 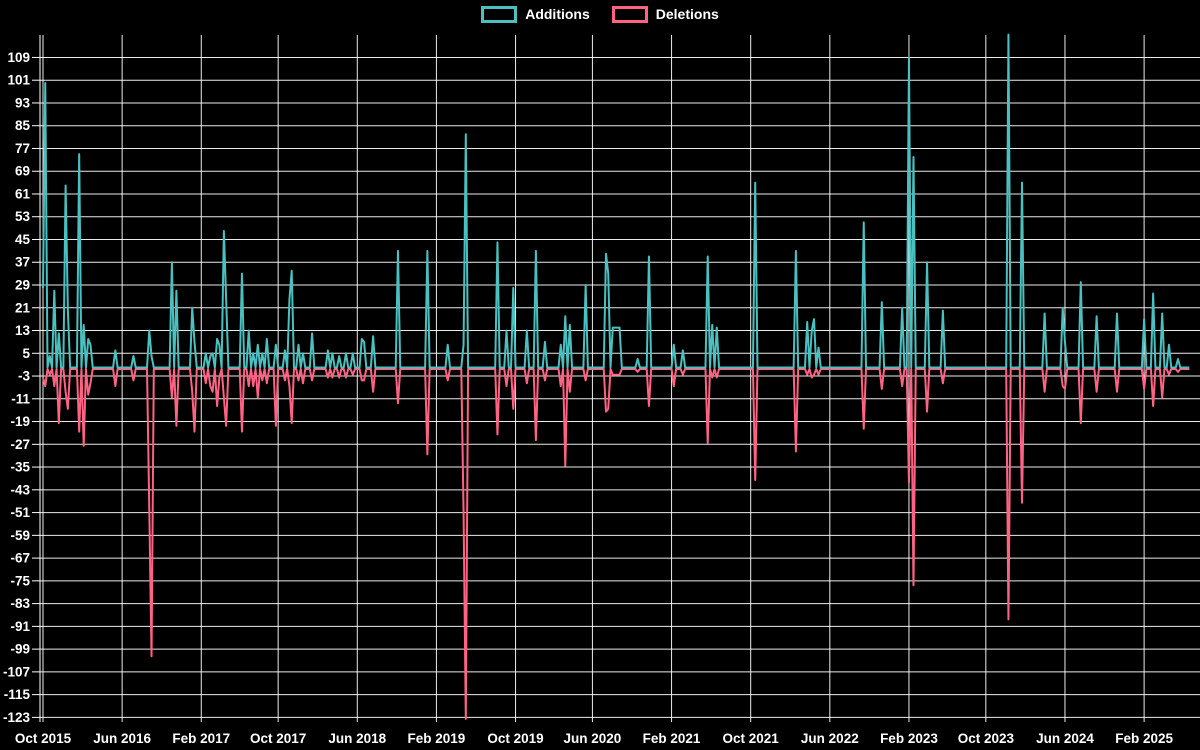 What do you see at coordinates (24, 376) in the screenshot?
I see `y-tick-label: -3` at bounding box center [24, 376].